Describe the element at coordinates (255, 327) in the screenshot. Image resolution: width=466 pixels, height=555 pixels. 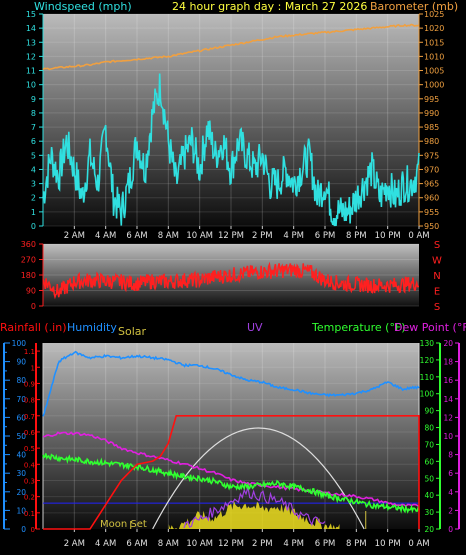
I see `uv-axis-title: UV` at that location.